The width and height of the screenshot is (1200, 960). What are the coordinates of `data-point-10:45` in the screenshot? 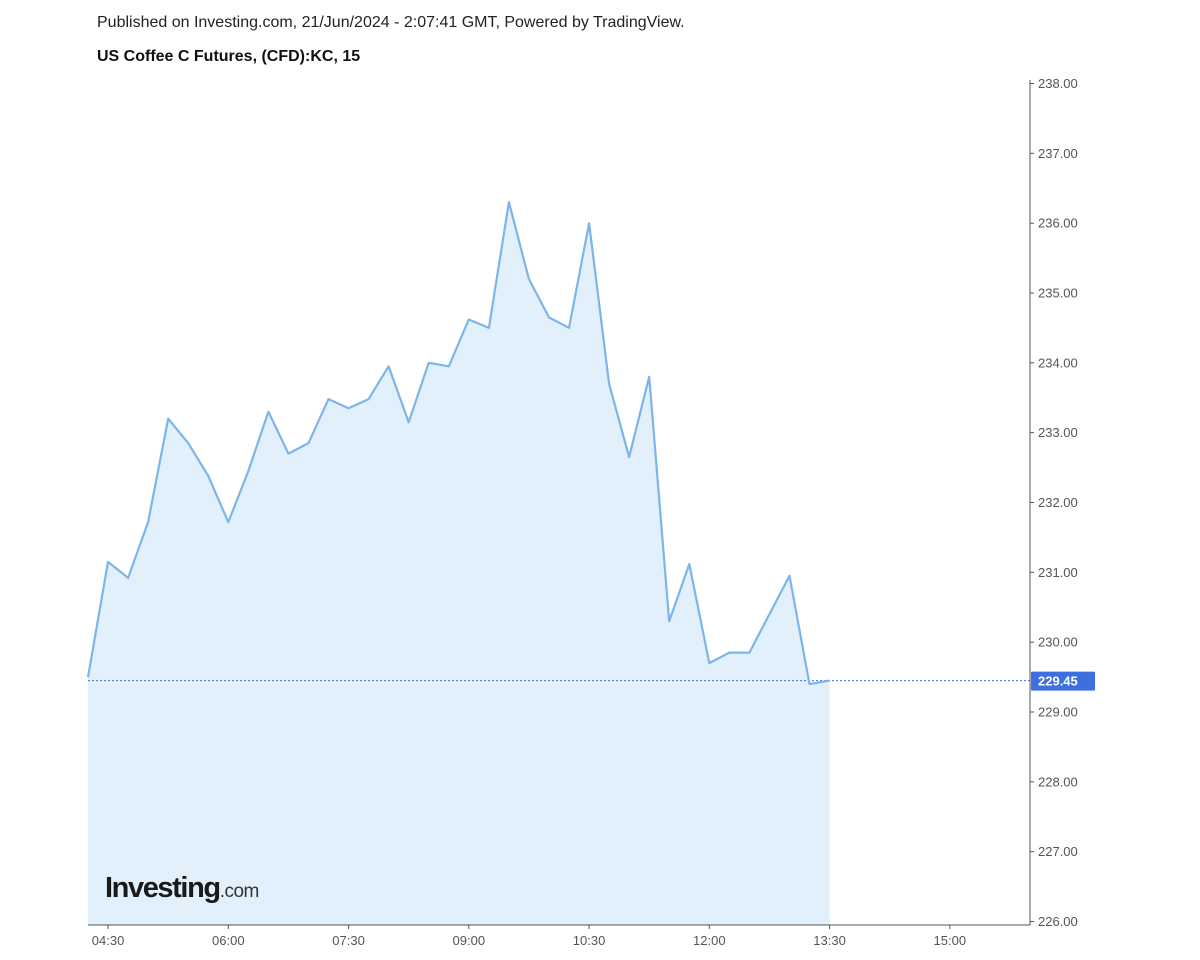 It's located at (609, 384).